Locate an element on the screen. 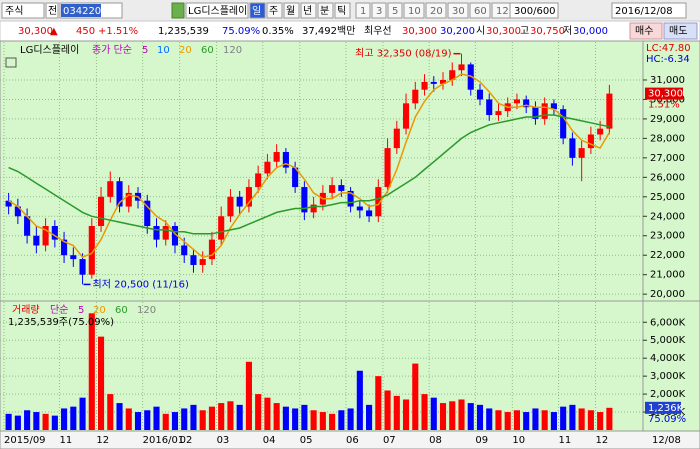 This screenshot has width=700, height=449. ratio-tag: 75.09% is located at coordinates (667, 419).